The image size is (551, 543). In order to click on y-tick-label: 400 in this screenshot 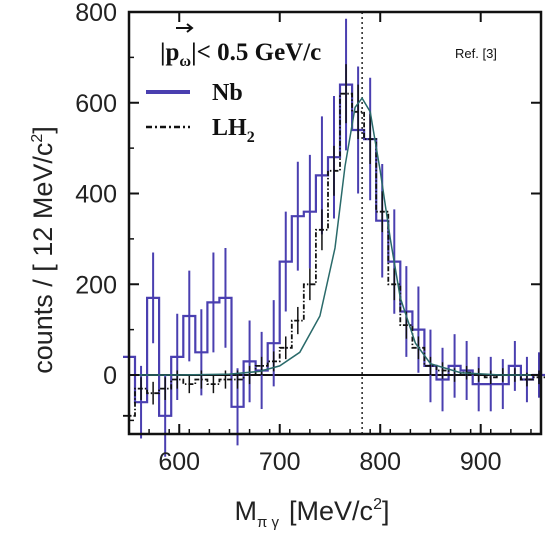, I will do `click(96, 195)`.